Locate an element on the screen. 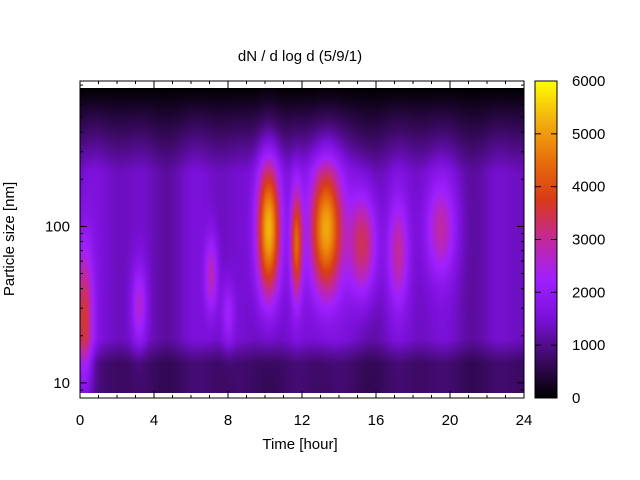 The image size is (640, 480). colorbar-tick-label: 0 is located at coordinates (576, 398).